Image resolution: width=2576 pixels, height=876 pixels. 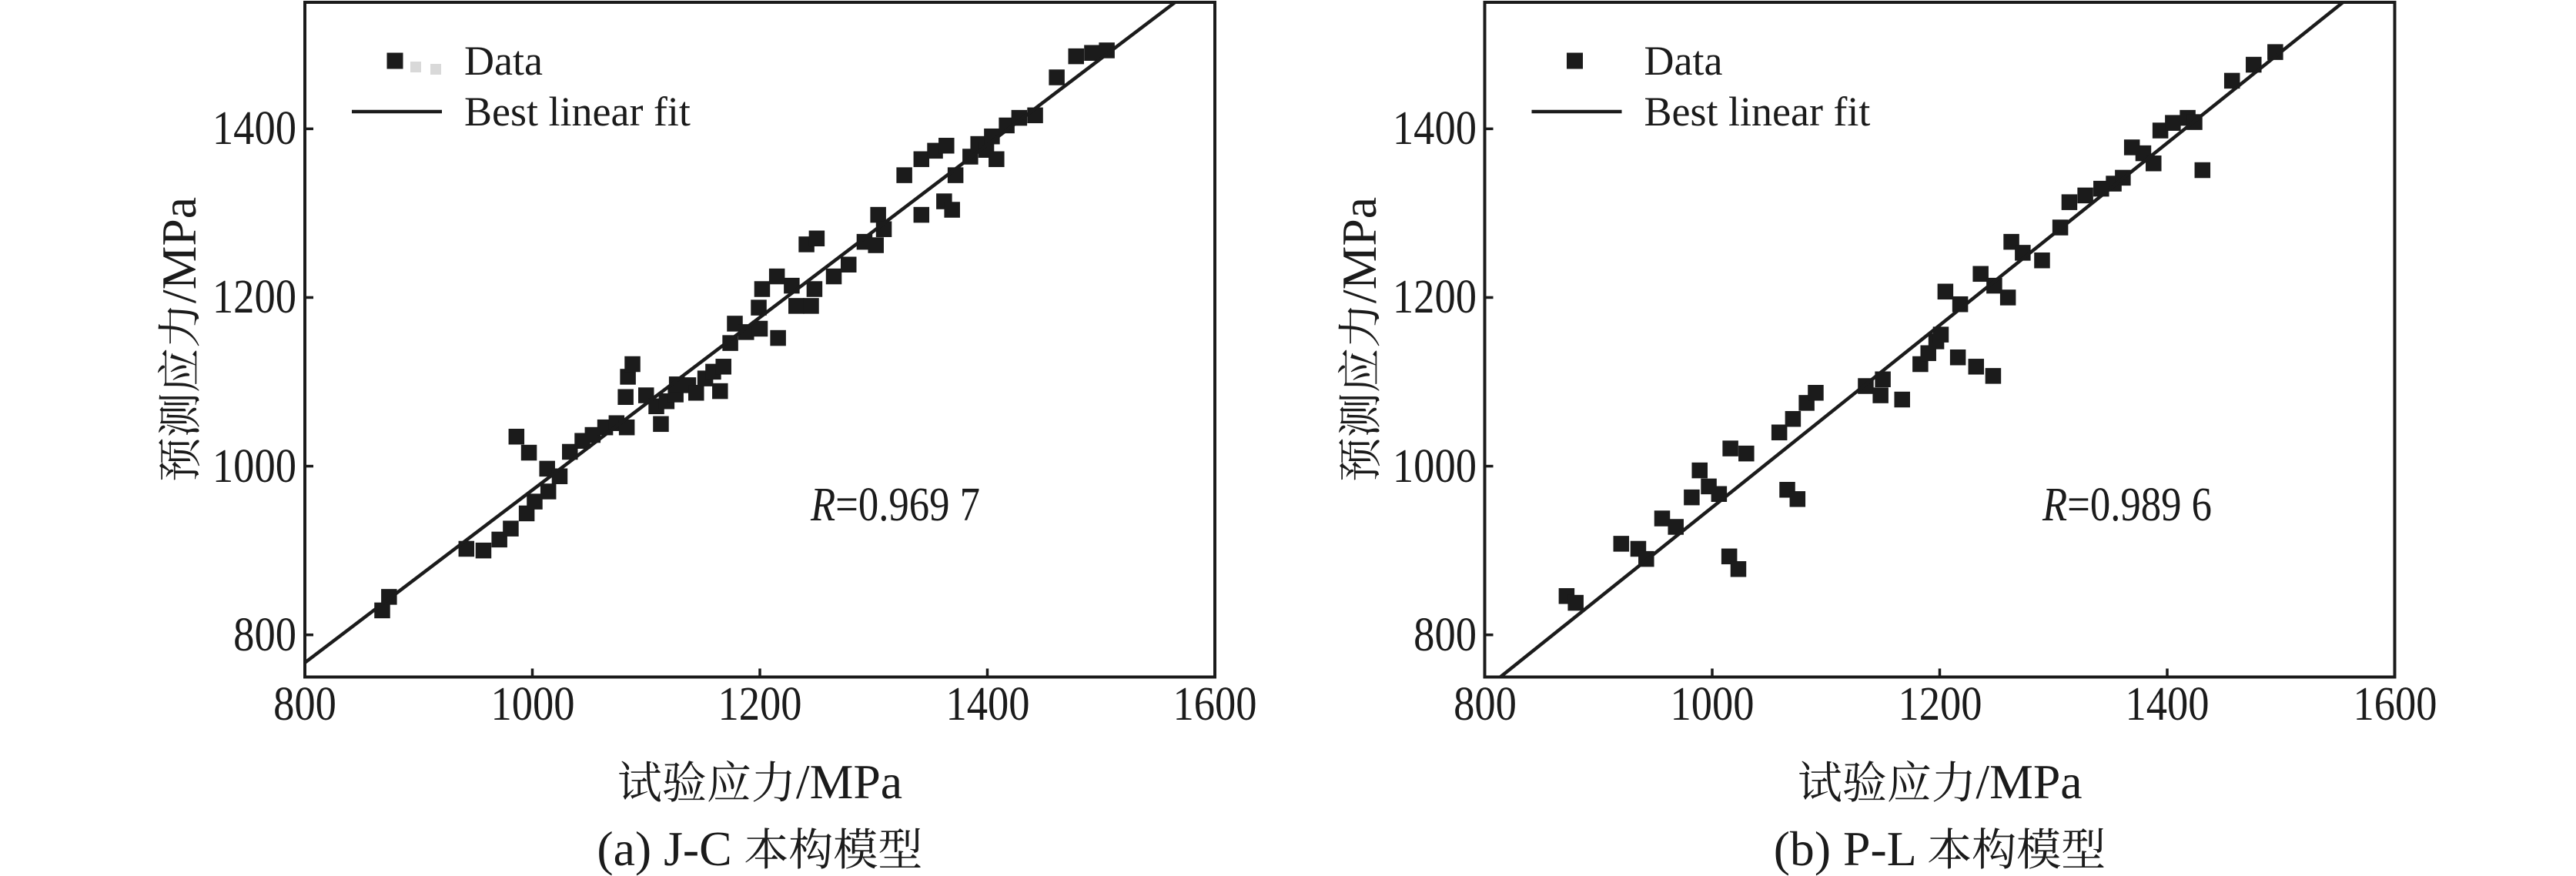 I want to click on latin-text-run: (b) P-L, so click(x=1851, y=849).